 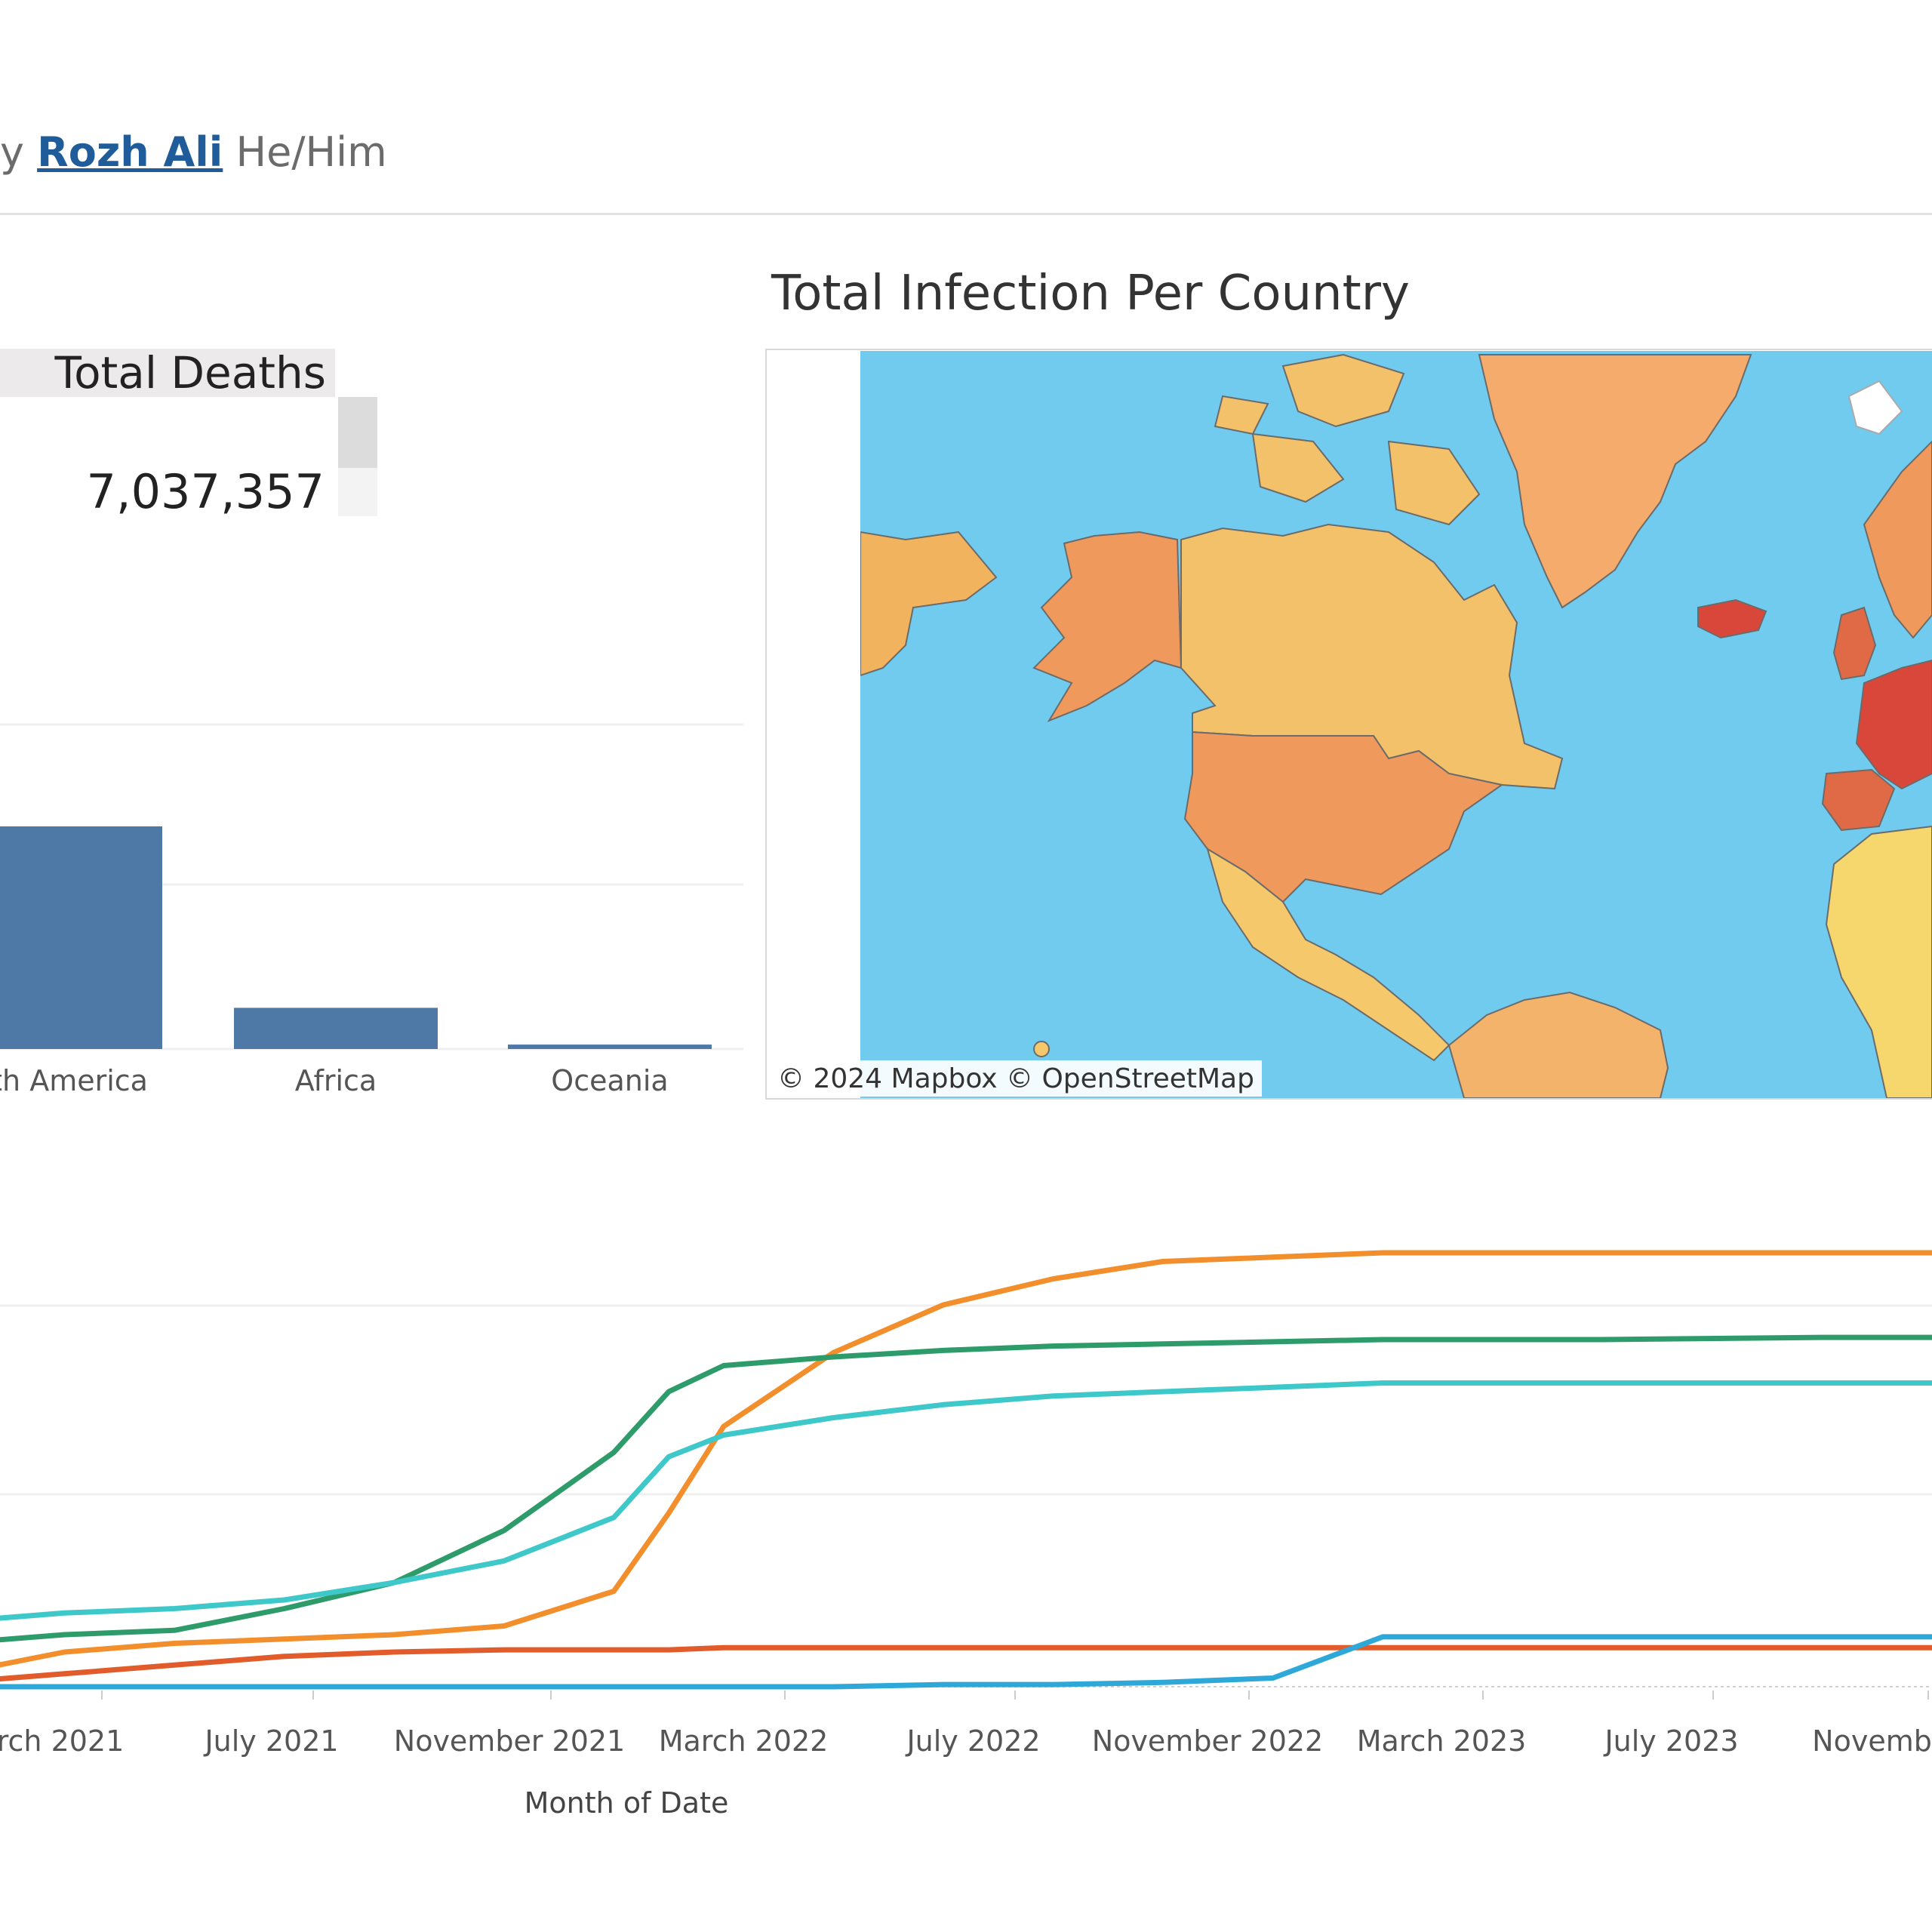 What do you see at coordinates (270, 1741) in the screenshot?
I see `x-tick-label: July 2021` at bounding box center [270, 1741].